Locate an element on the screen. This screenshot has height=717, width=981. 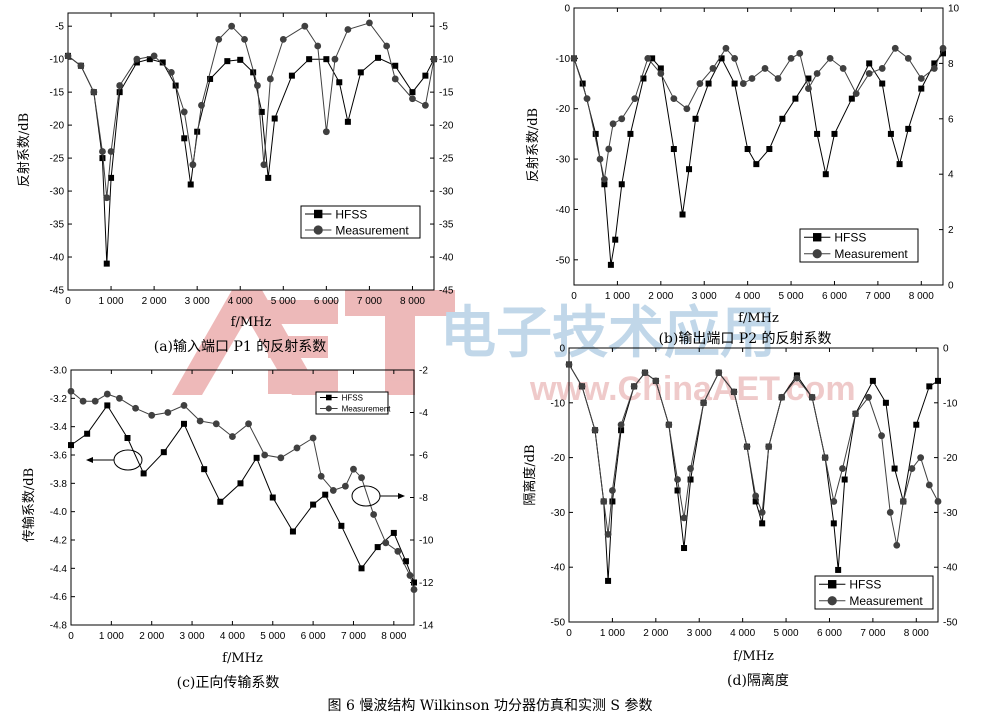
y2-tick-label: 10 is located at coordinates (954, 9).